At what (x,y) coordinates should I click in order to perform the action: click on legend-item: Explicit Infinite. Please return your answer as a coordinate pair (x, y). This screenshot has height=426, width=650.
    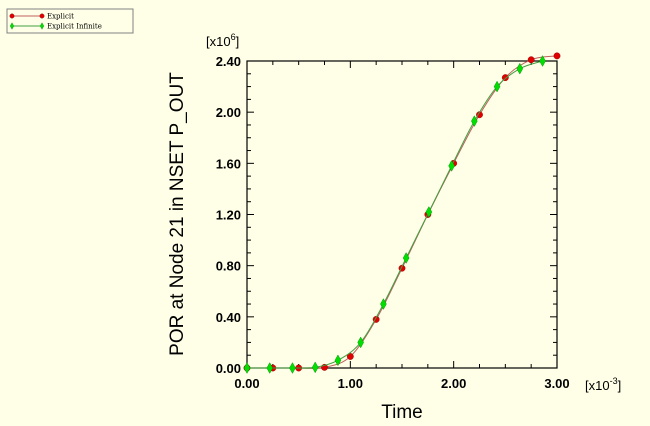
    Looking at the image, I should click on (55, 26).